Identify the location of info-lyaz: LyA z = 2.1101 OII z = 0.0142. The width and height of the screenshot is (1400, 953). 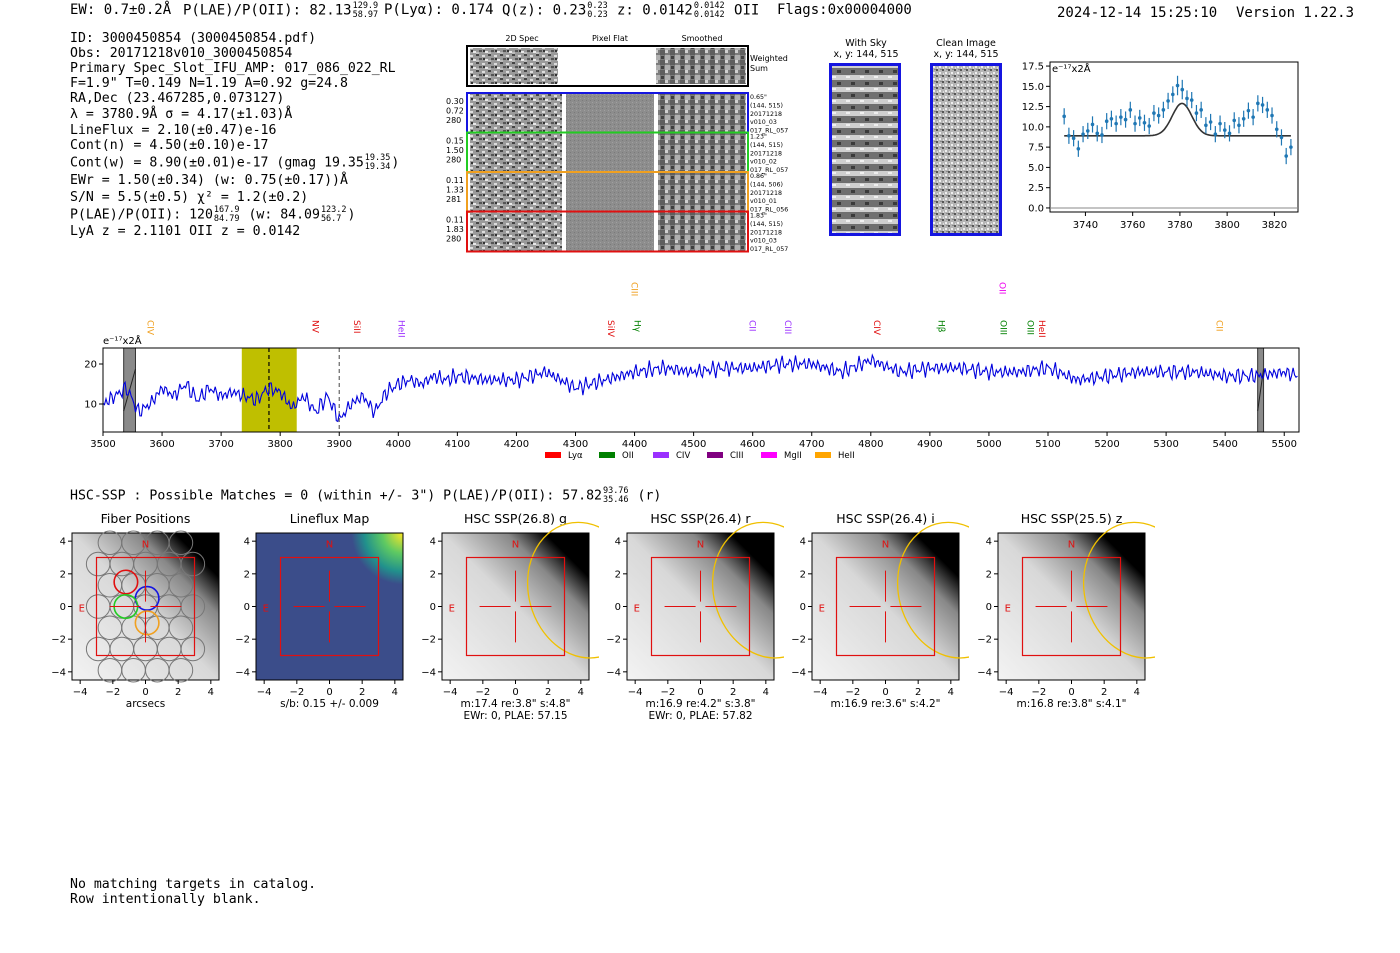
(185, 231).